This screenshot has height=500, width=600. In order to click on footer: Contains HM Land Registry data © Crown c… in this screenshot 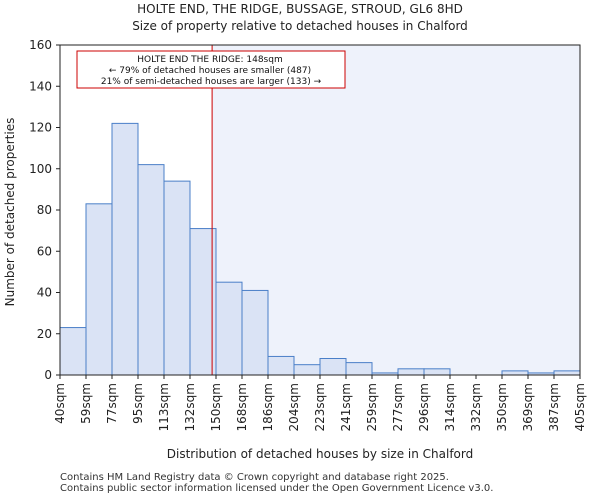, I will do `click(276, 483)`.